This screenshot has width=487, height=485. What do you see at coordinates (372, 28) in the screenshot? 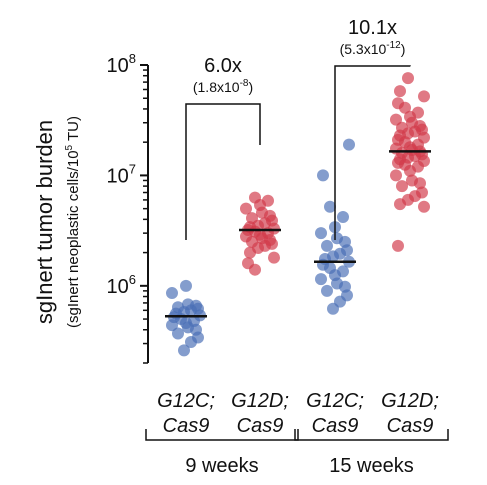
I see `fold-change-label: 10.1x` at bounding box center [372, 28].